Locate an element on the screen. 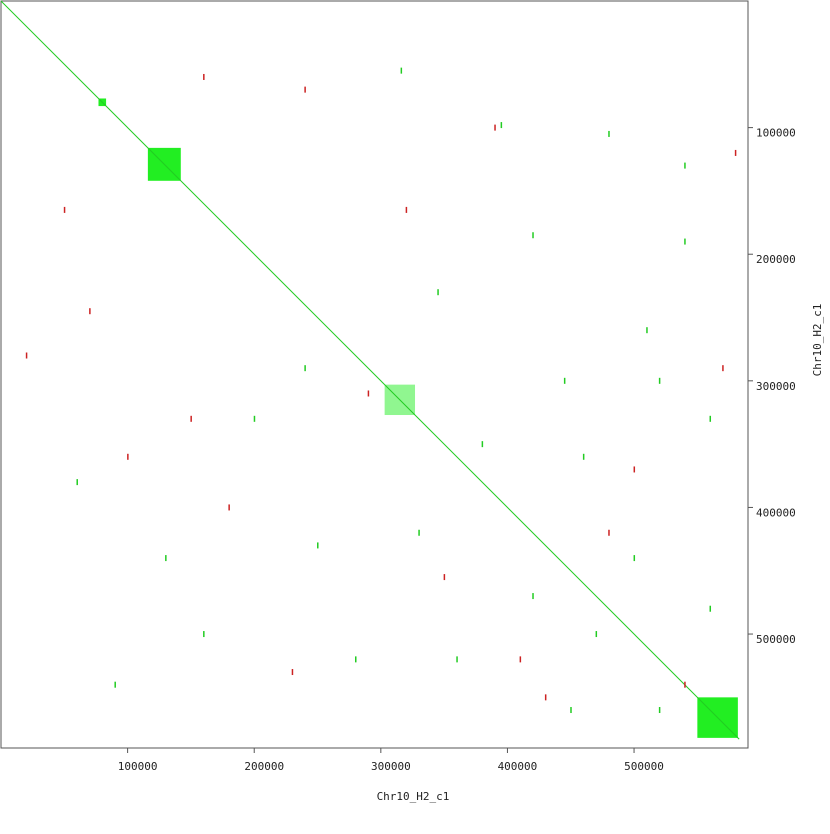 The height and width of the screenshot is (834, 830). x-tick-label: 400000 is located at coordinates (518, 766).